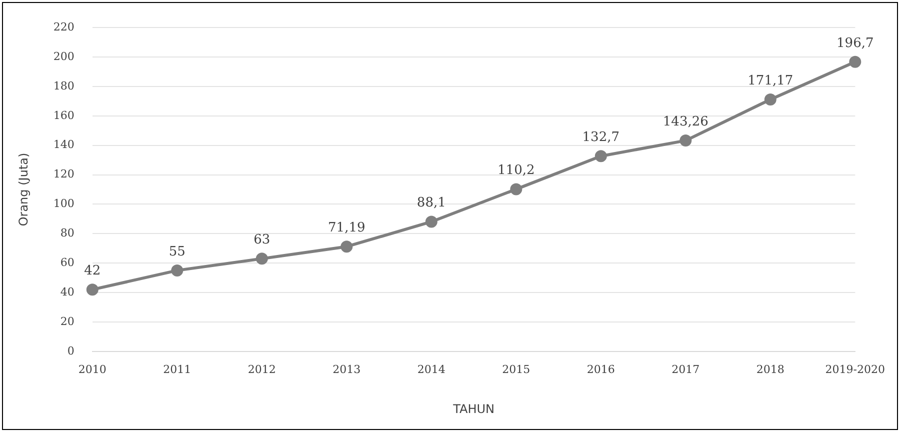  Describe the element at coordinates (67, 233) in the screenshot. I see `y-tick-label: 80` at that location.